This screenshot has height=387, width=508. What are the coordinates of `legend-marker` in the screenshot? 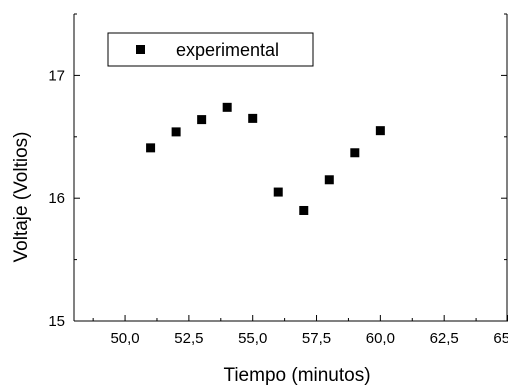 It's located at (140, 49).